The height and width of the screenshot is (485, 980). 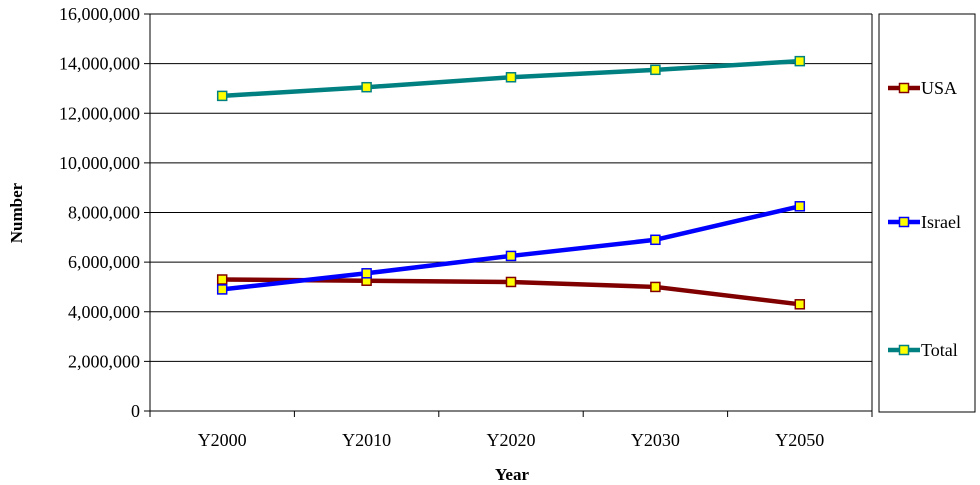 What do you see at coordinates (104, 361) in the screenshot?
I see `y-tick-label: 2,000,000` at bounding box center [104, 361].